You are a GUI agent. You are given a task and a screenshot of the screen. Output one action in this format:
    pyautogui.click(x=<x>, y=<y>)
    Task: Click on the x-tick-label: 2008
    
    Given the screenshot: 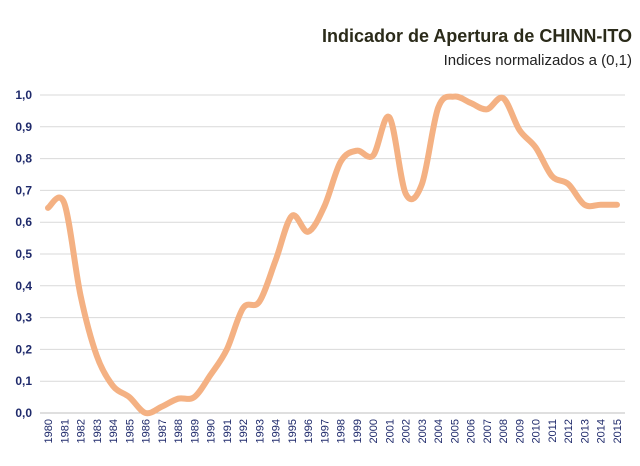 What is the action you would take?
    pyautogui.click(x=504, y=431)
    